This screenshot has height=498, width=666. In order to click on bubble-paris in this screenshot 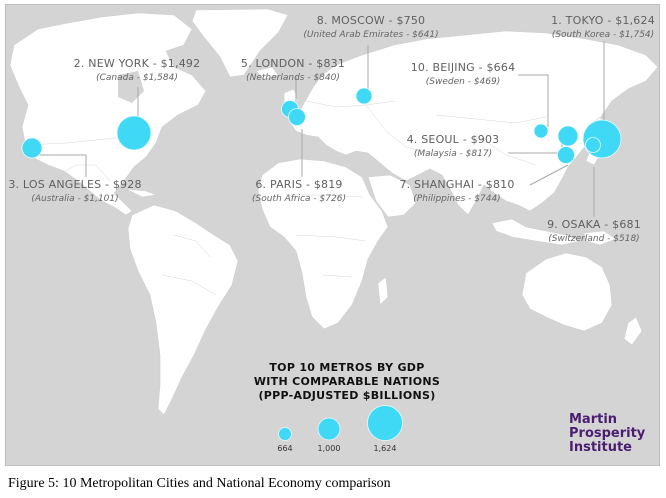, I will do `click(297, 117)`.